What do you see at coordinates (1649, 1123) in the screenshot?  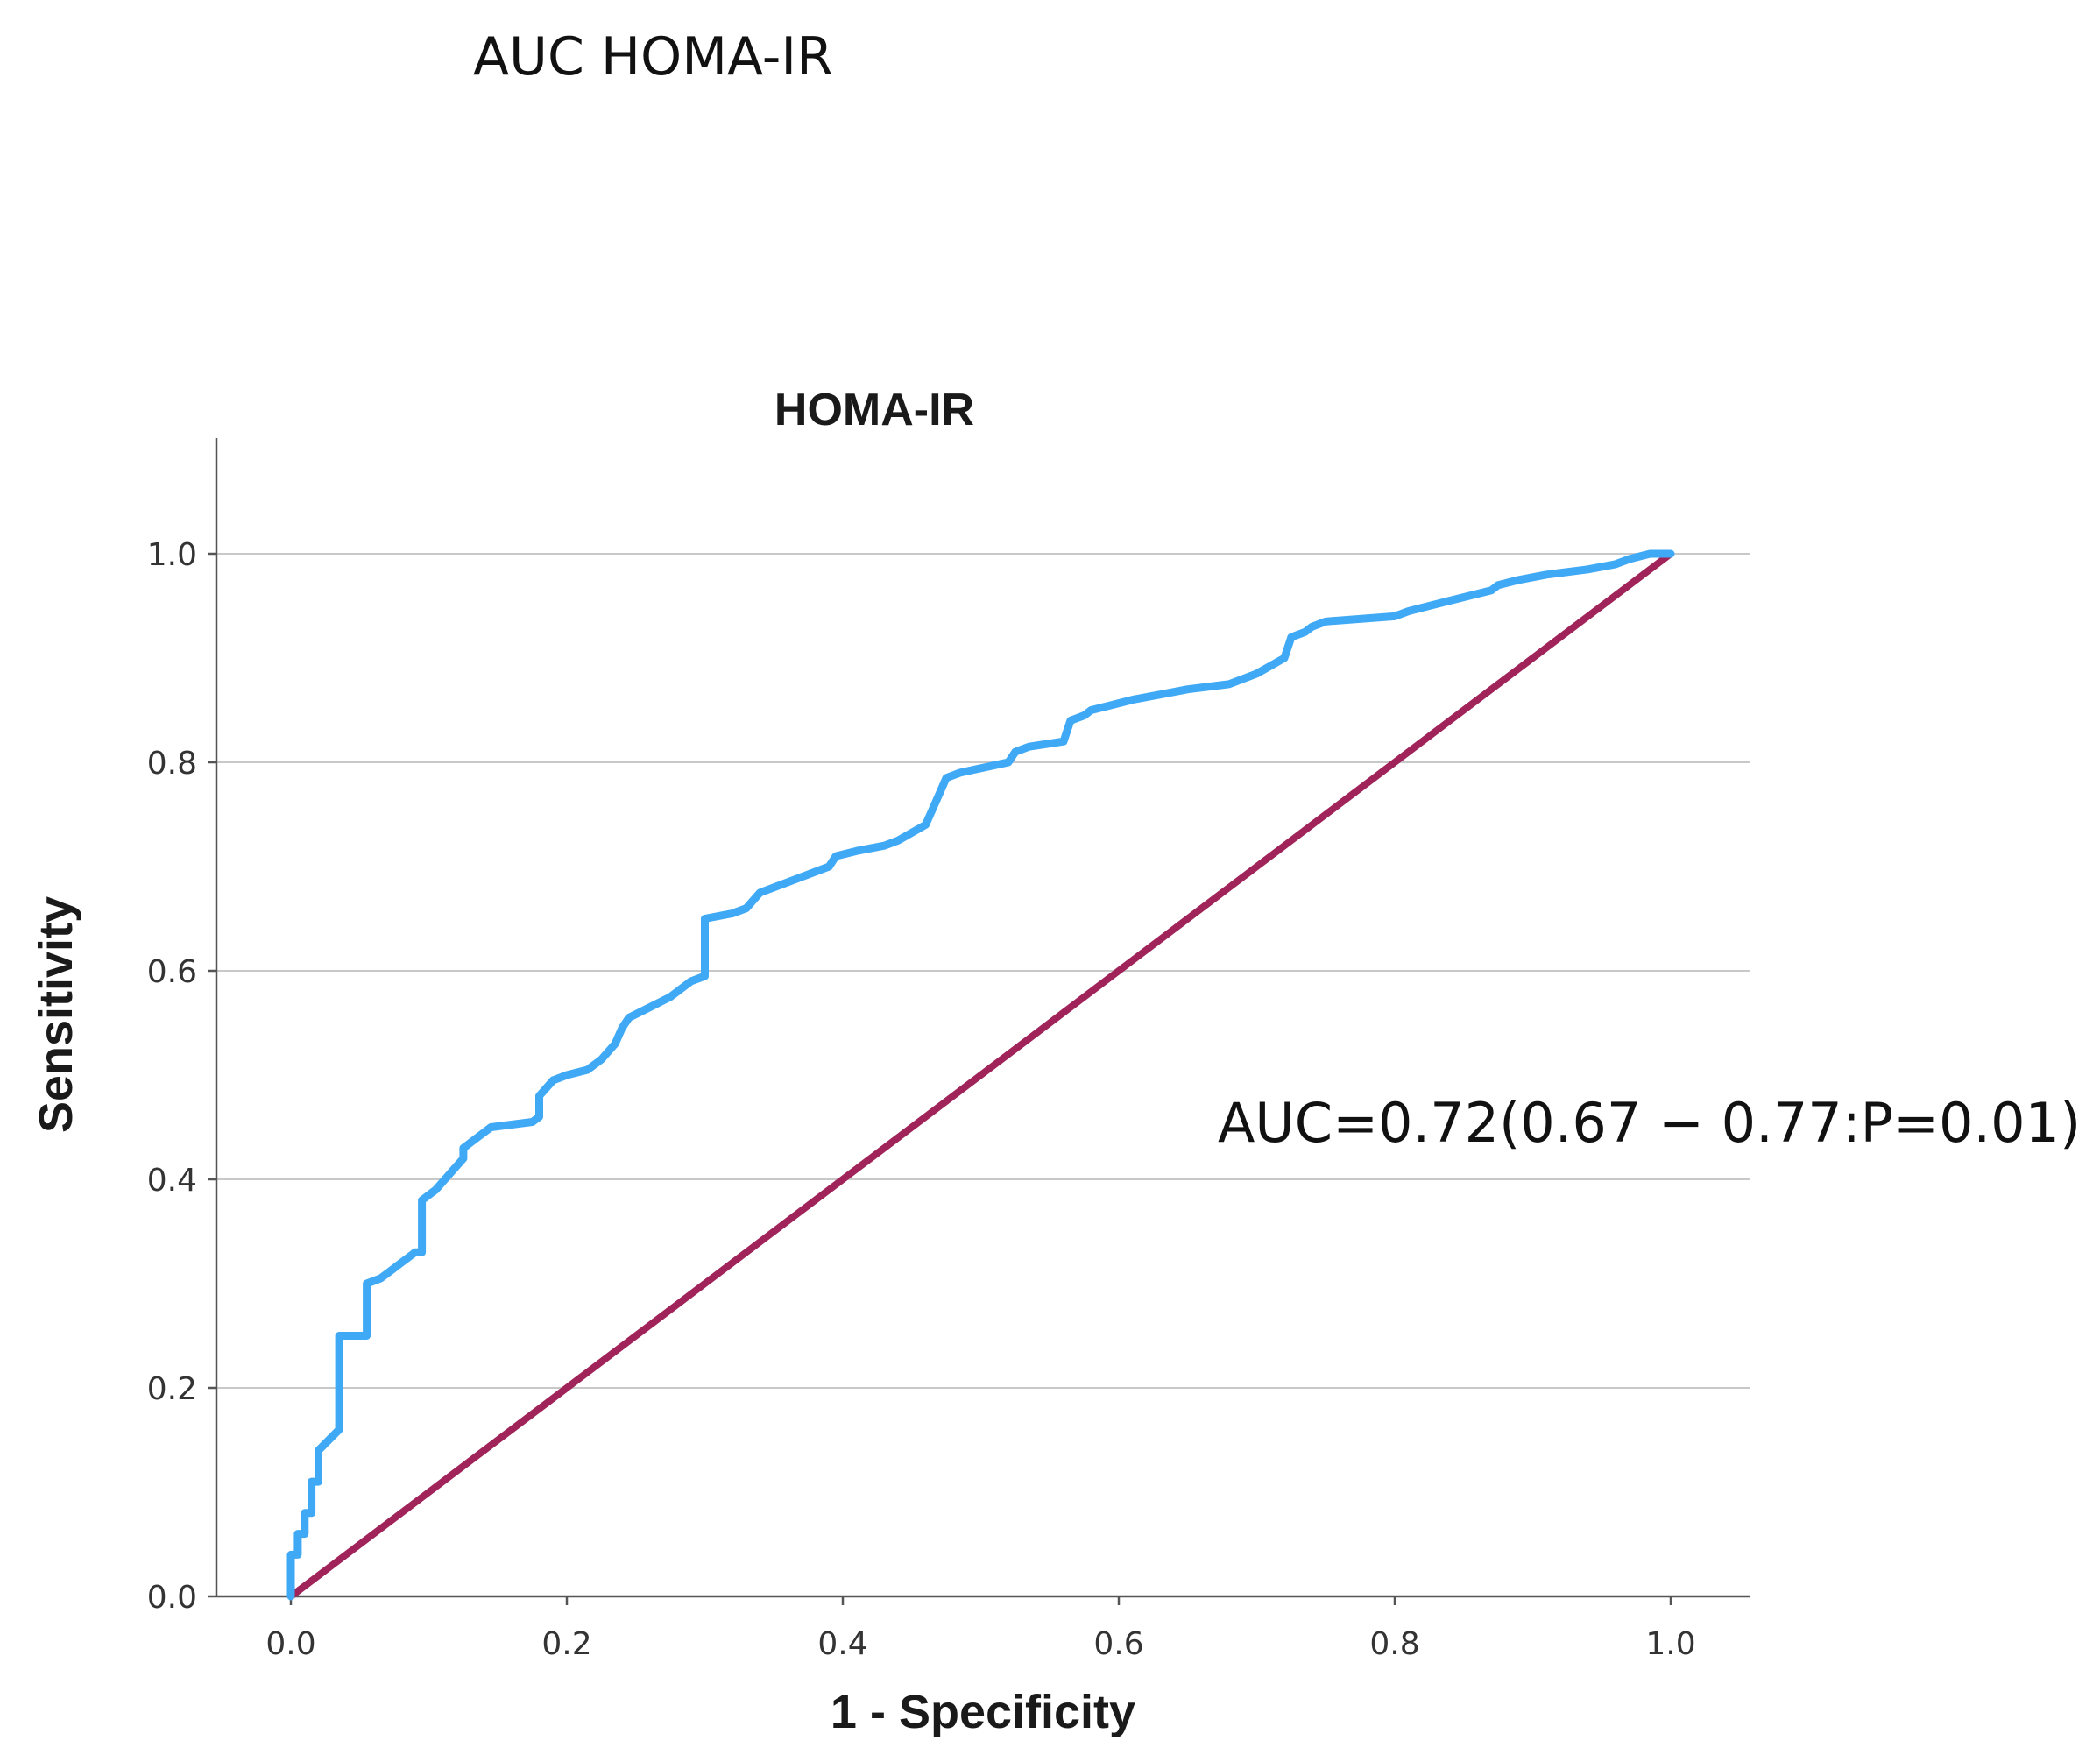 I see `auc-annotation: AUC=0.72(0.67 − 0.77:P=0.01)` at bounding box center [1649, 1123].